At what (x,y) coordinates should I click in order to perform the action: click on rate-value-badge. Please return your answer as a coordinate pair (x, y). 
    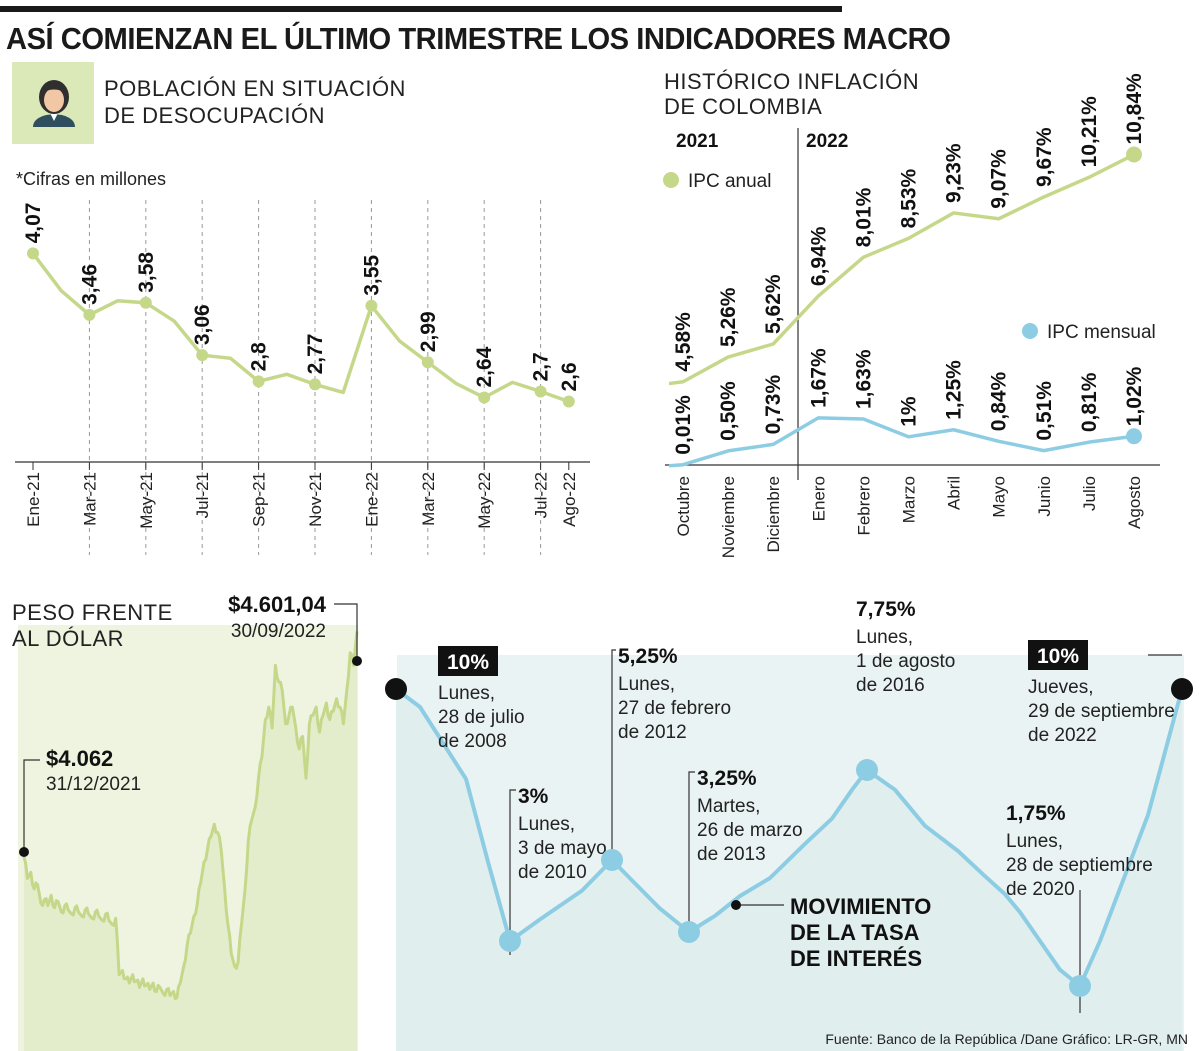
    Looking at the image, I should click on (468, 661).